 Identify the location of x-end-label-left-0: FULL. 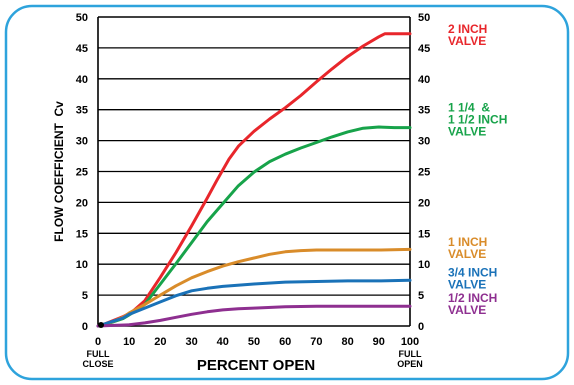
(98, 354).